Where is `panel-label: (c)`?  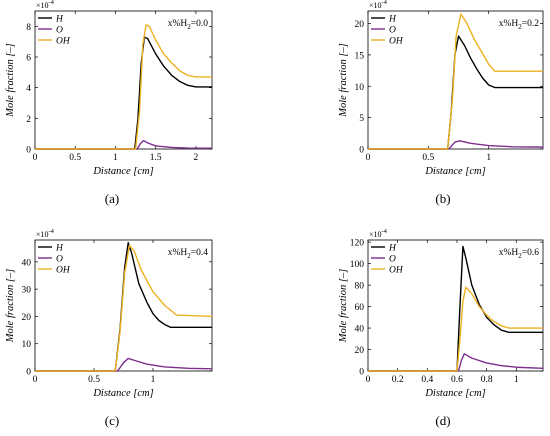
panel-label: (c) is located at coordinates (112, 420).